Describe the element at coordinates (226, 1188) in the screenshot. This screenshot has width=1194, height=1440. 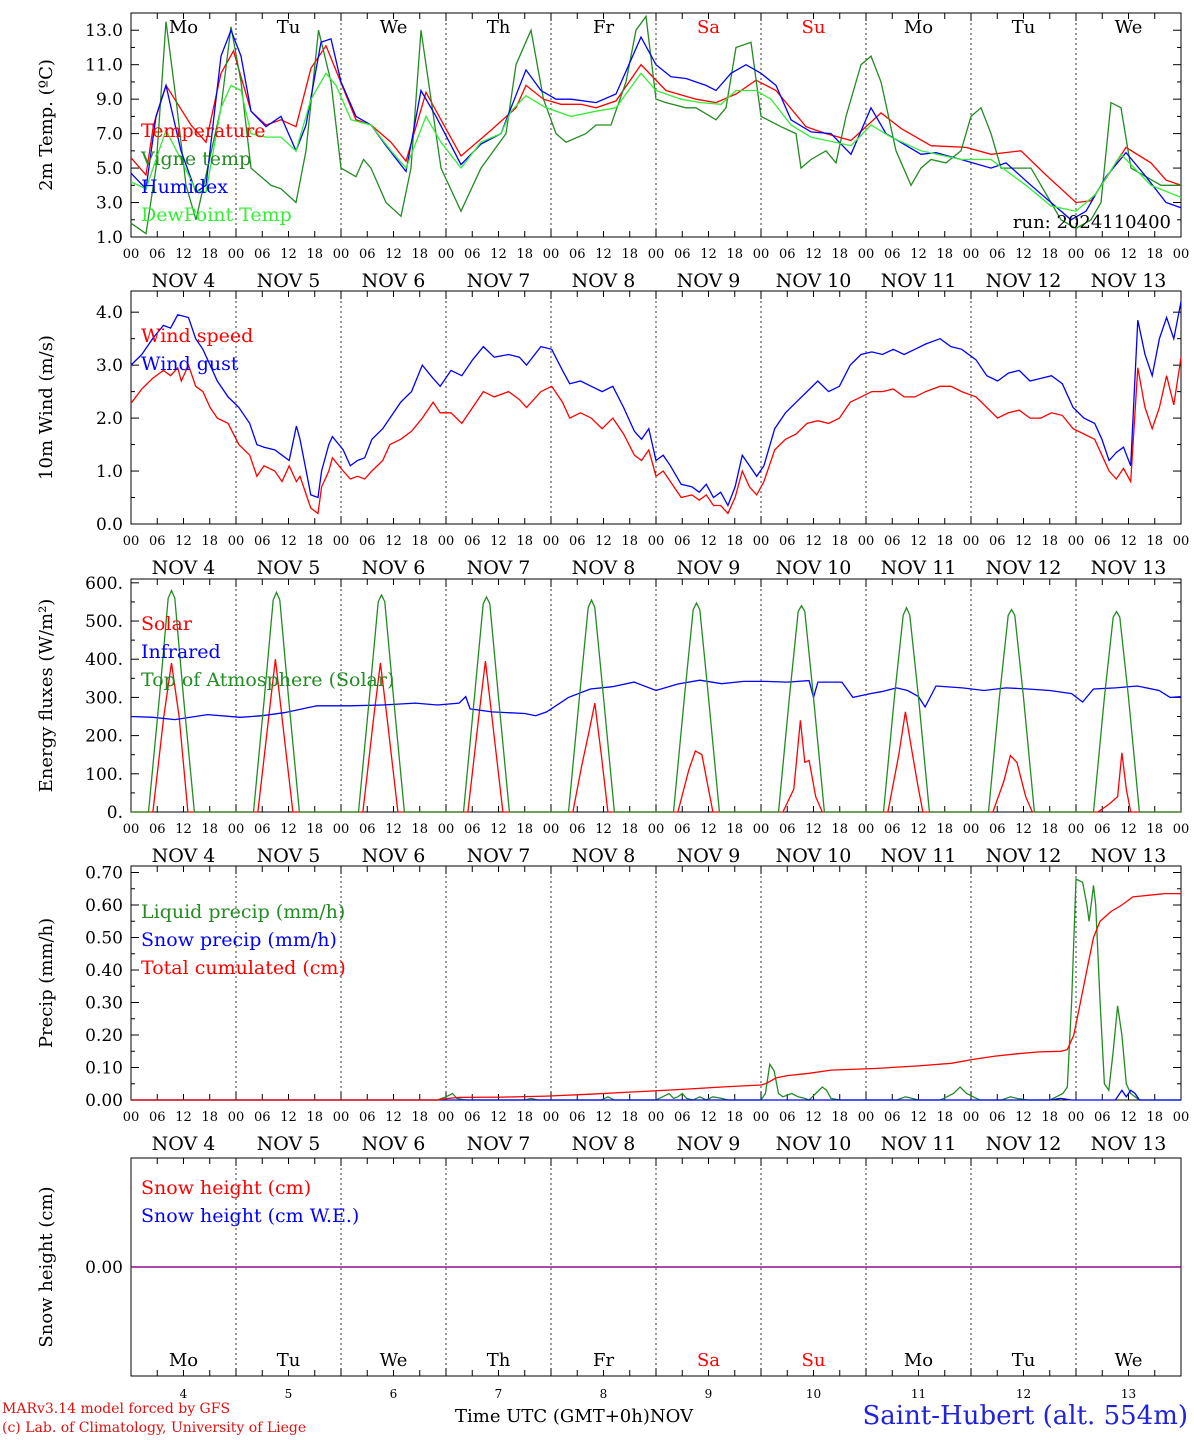
I see `legend-entry: Snow height (cm)` at that location.